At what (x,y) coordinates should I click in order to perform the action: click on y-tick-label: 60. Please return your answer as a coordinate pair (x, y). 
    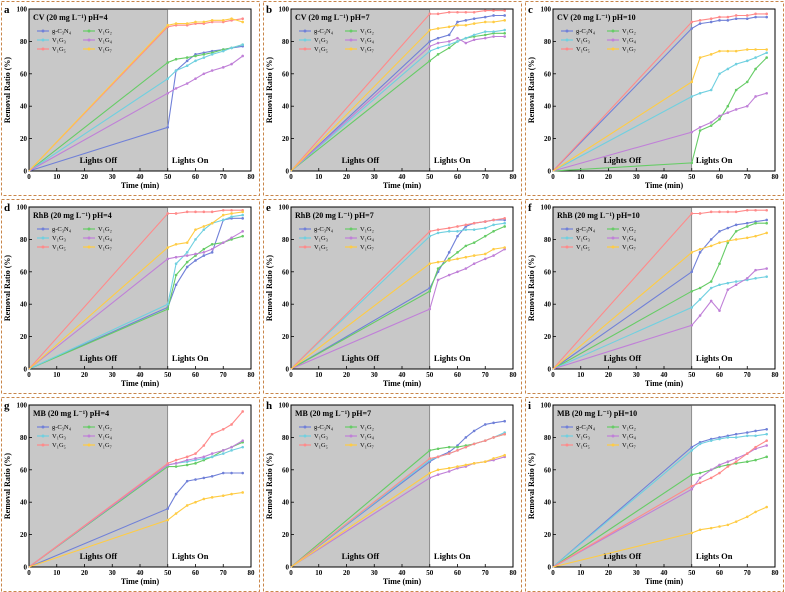
    Looking at the image, I should click on (548, 272).